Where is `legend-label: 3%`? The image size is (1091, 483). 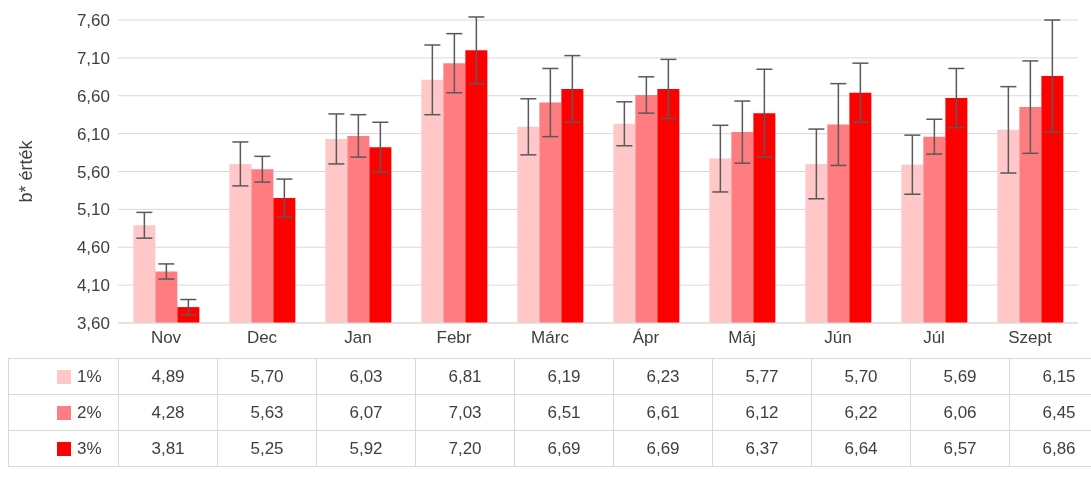
legend-label: 3% is located at coordinates (89, 448).